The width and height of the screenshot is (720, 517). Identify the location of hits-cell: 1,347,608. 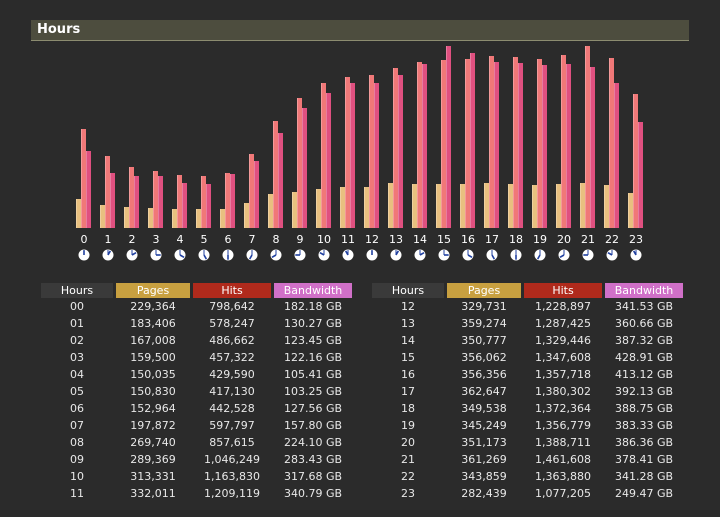
(563, 357).